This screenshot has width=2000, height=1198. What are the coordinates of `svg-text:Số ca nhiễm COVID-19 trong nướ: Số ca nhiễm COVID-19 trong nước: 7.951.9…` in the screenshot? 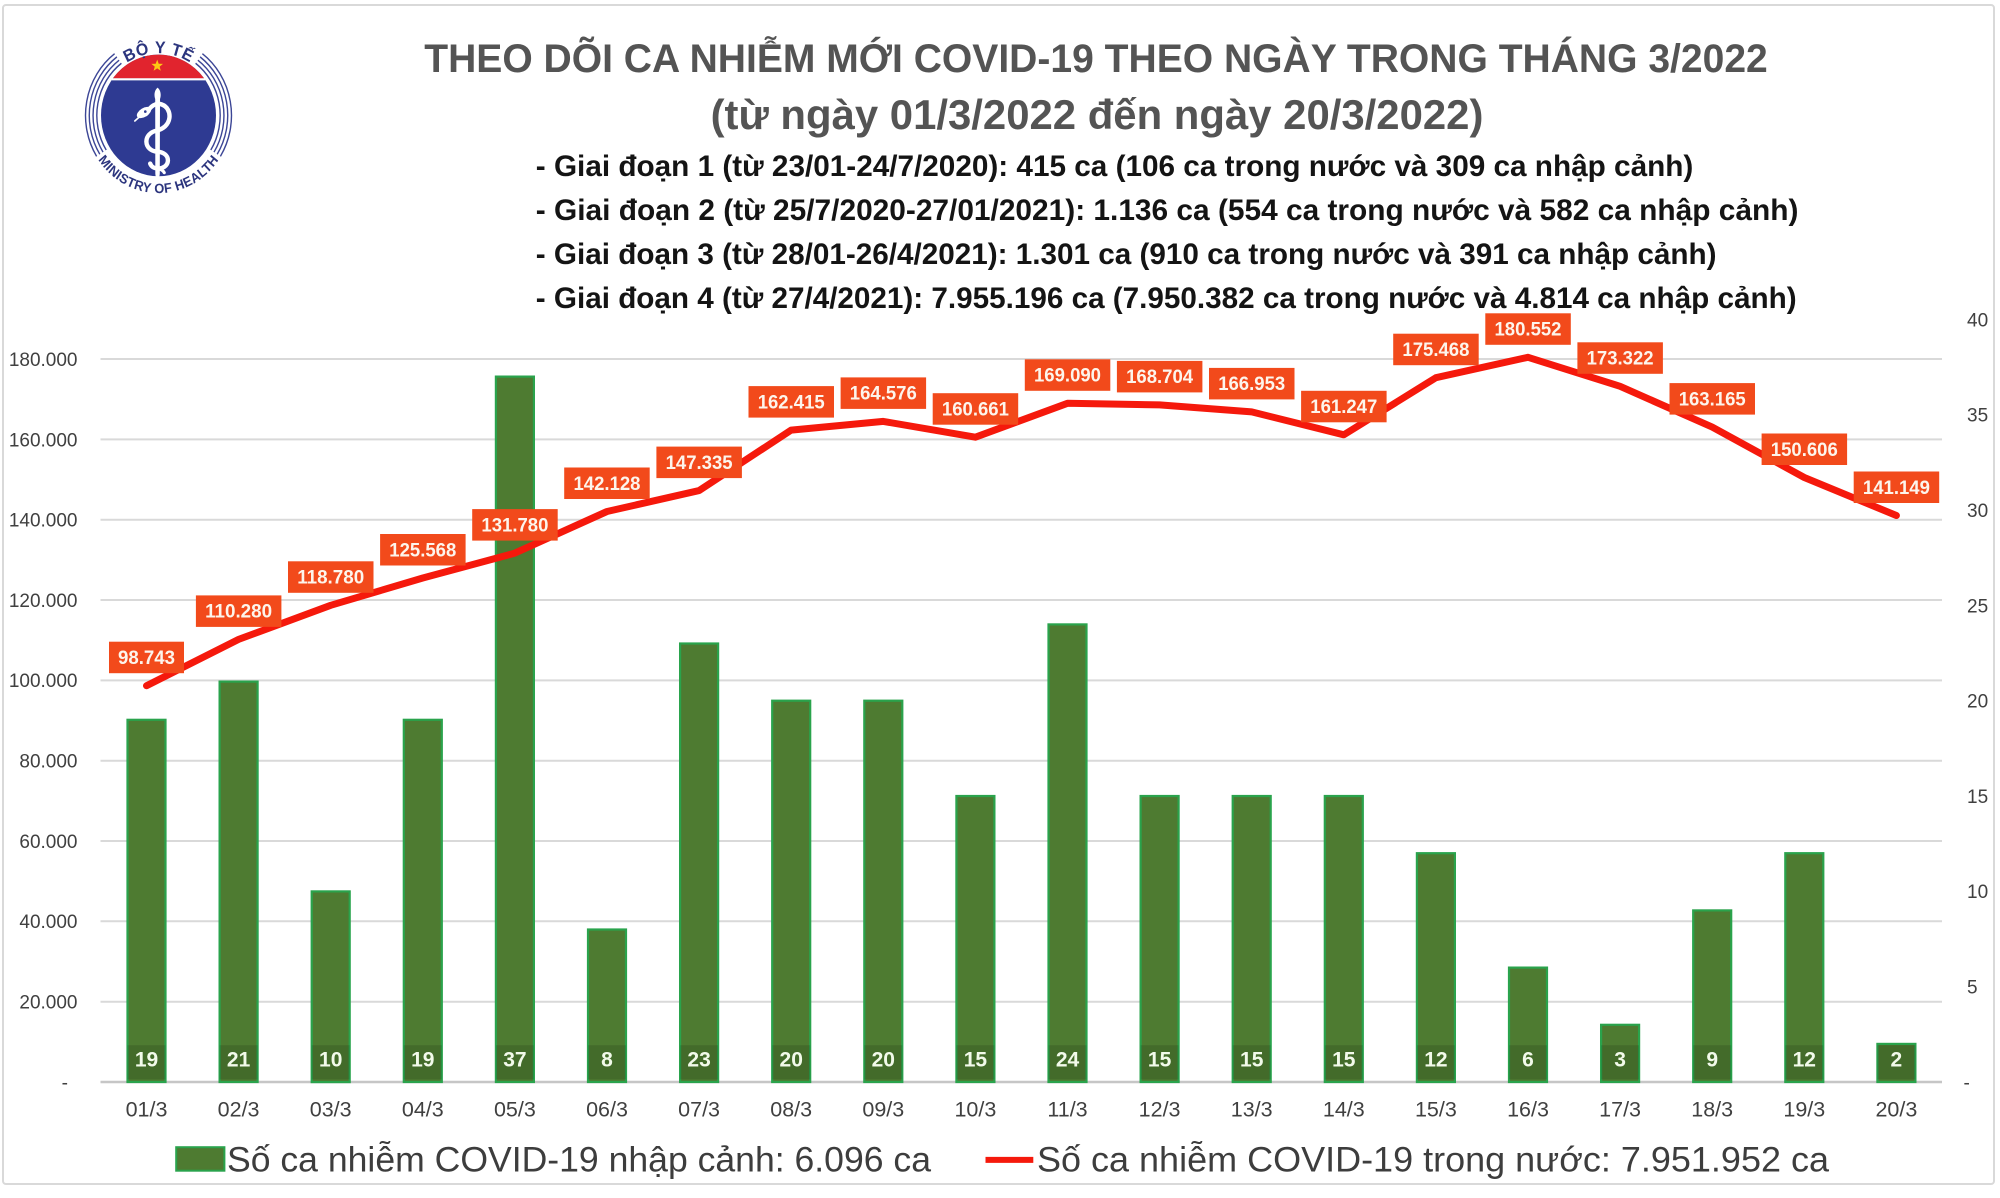 It's located at (1433, 1159).